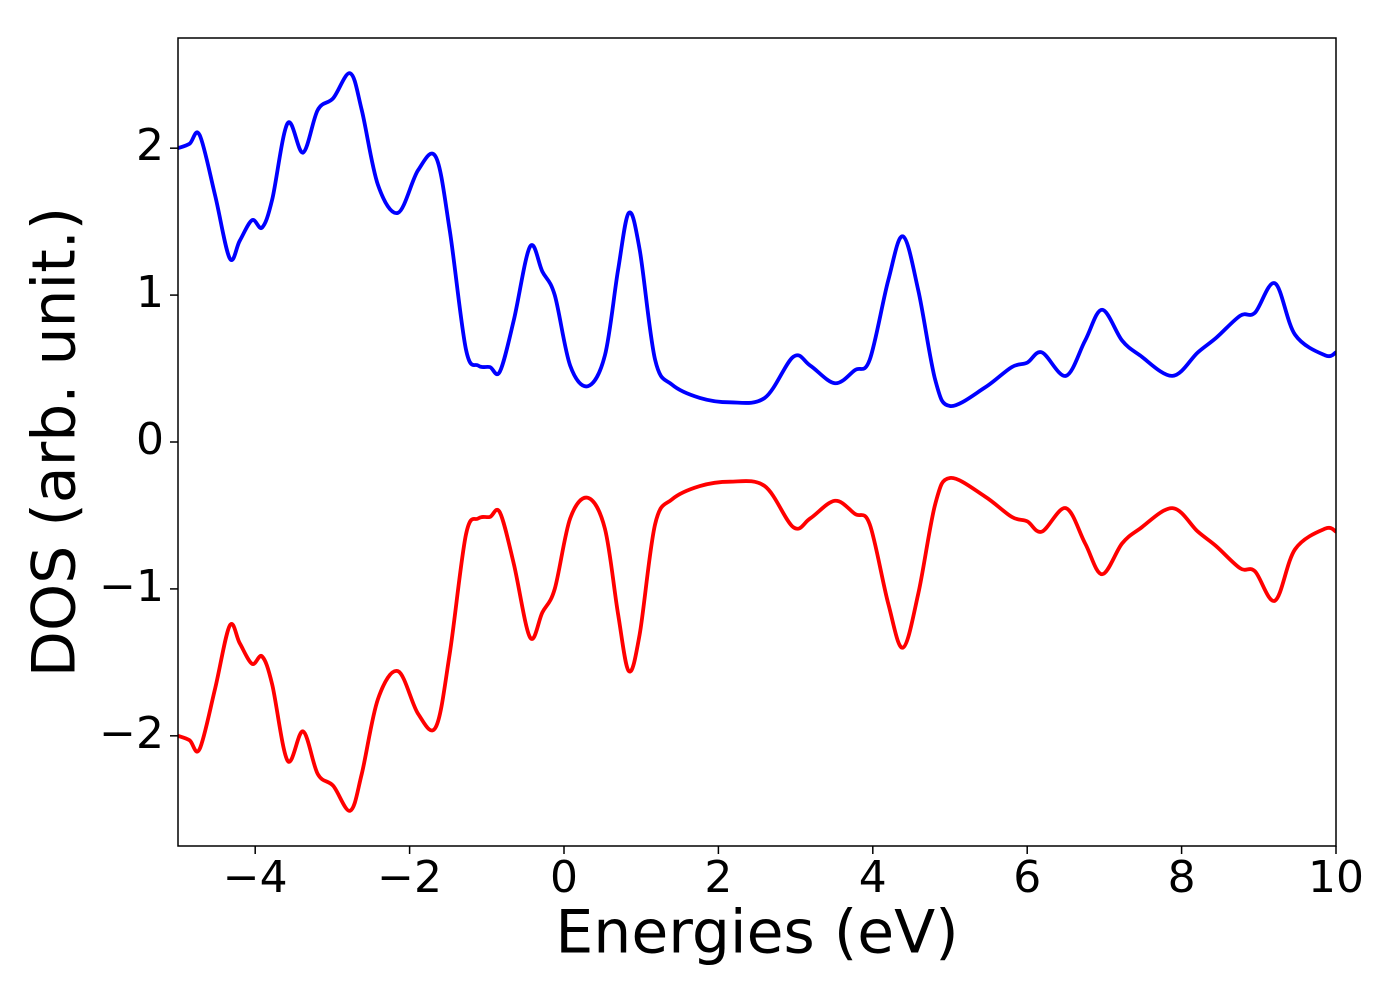  I want to click on x-tick-label: 2, so click(718, 877).